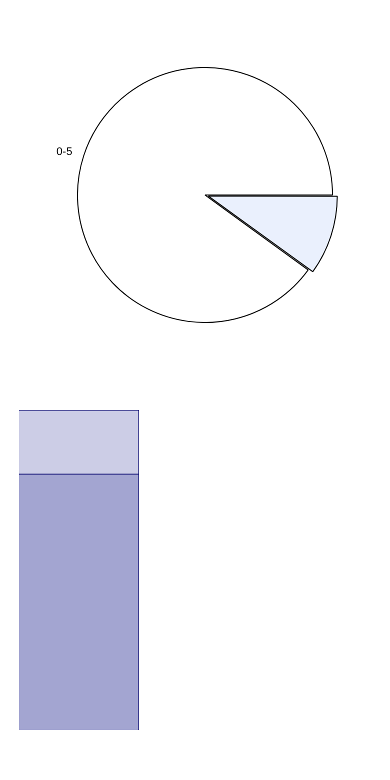 The width and height of the screenshot is (390, 780). What do you see at coordinates (64, 152) in the screenshot?
I see `slice-label: 0-5` at bounding box center [64, 152].